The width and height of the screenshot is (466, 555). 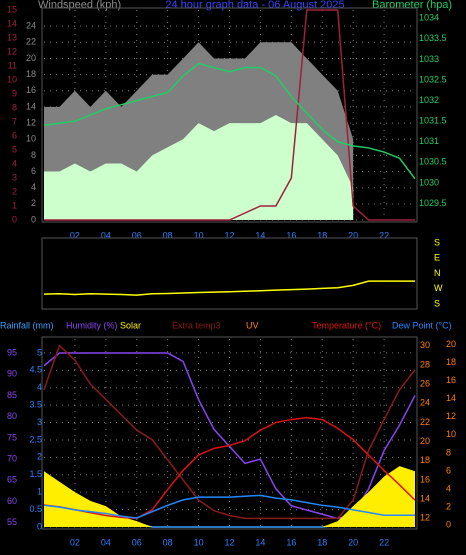 I want to click on y3-tick-label: 20, so click(x=425, y=441).